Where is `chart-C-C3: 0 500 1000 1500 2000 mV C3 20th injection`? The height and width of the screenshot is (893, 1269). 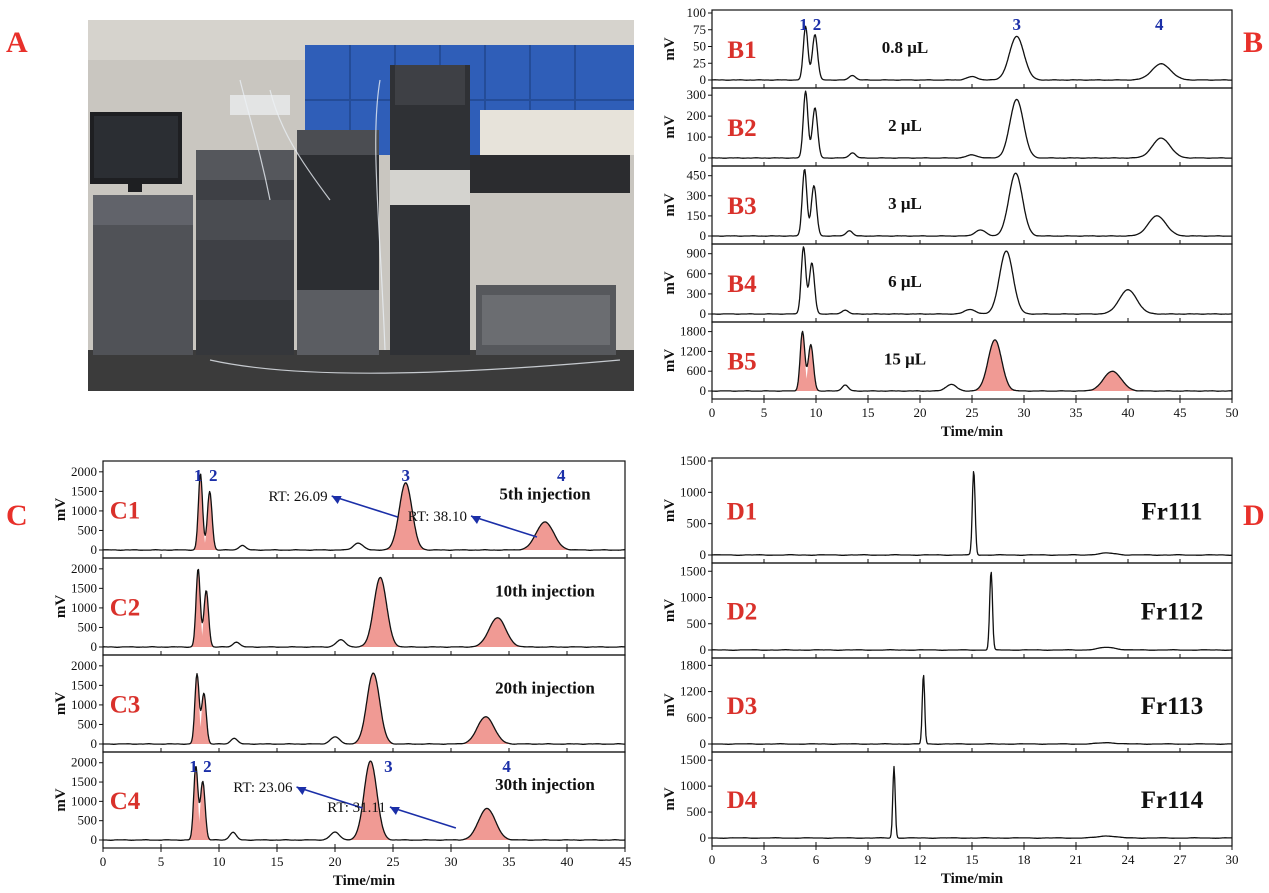
chart-C-C3: 0 500 1000 1500 2000 mV C3 20th injection is located at coordinates (339, 703).